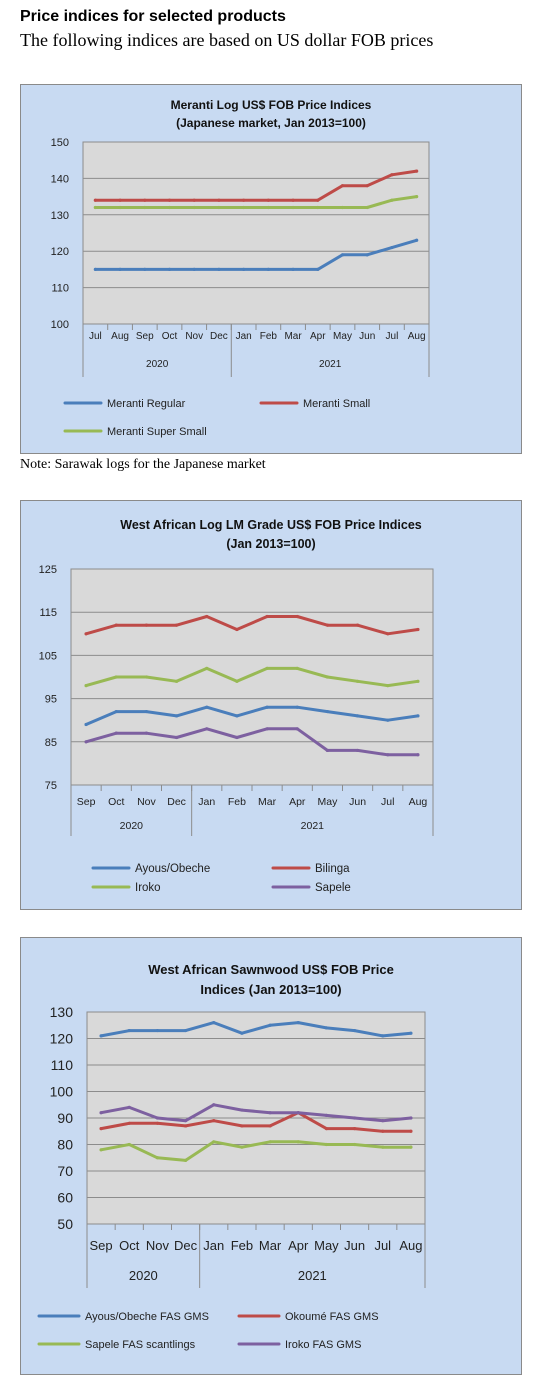  I want to click on x-tick-label: Dec, so click(219, 336).